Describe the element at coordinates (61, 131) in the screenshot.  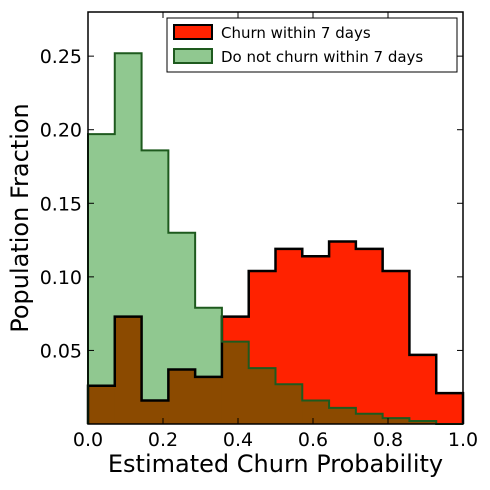
I see `y-tick-label-3: 0.20` at that location.